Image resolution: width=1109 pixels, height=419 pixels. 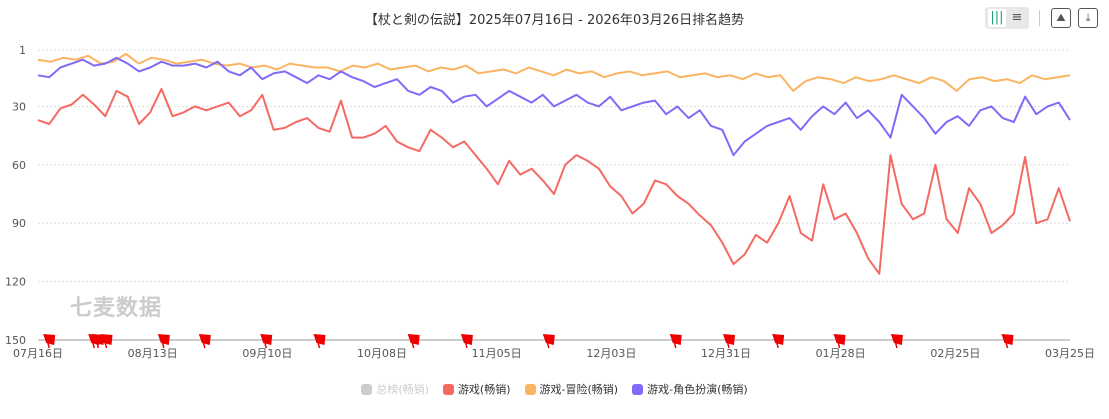 What do you see at coordinates (997, 18) in the screenshot?
I see `bar-chart-icon: |||` at bounding box center [997, 18].